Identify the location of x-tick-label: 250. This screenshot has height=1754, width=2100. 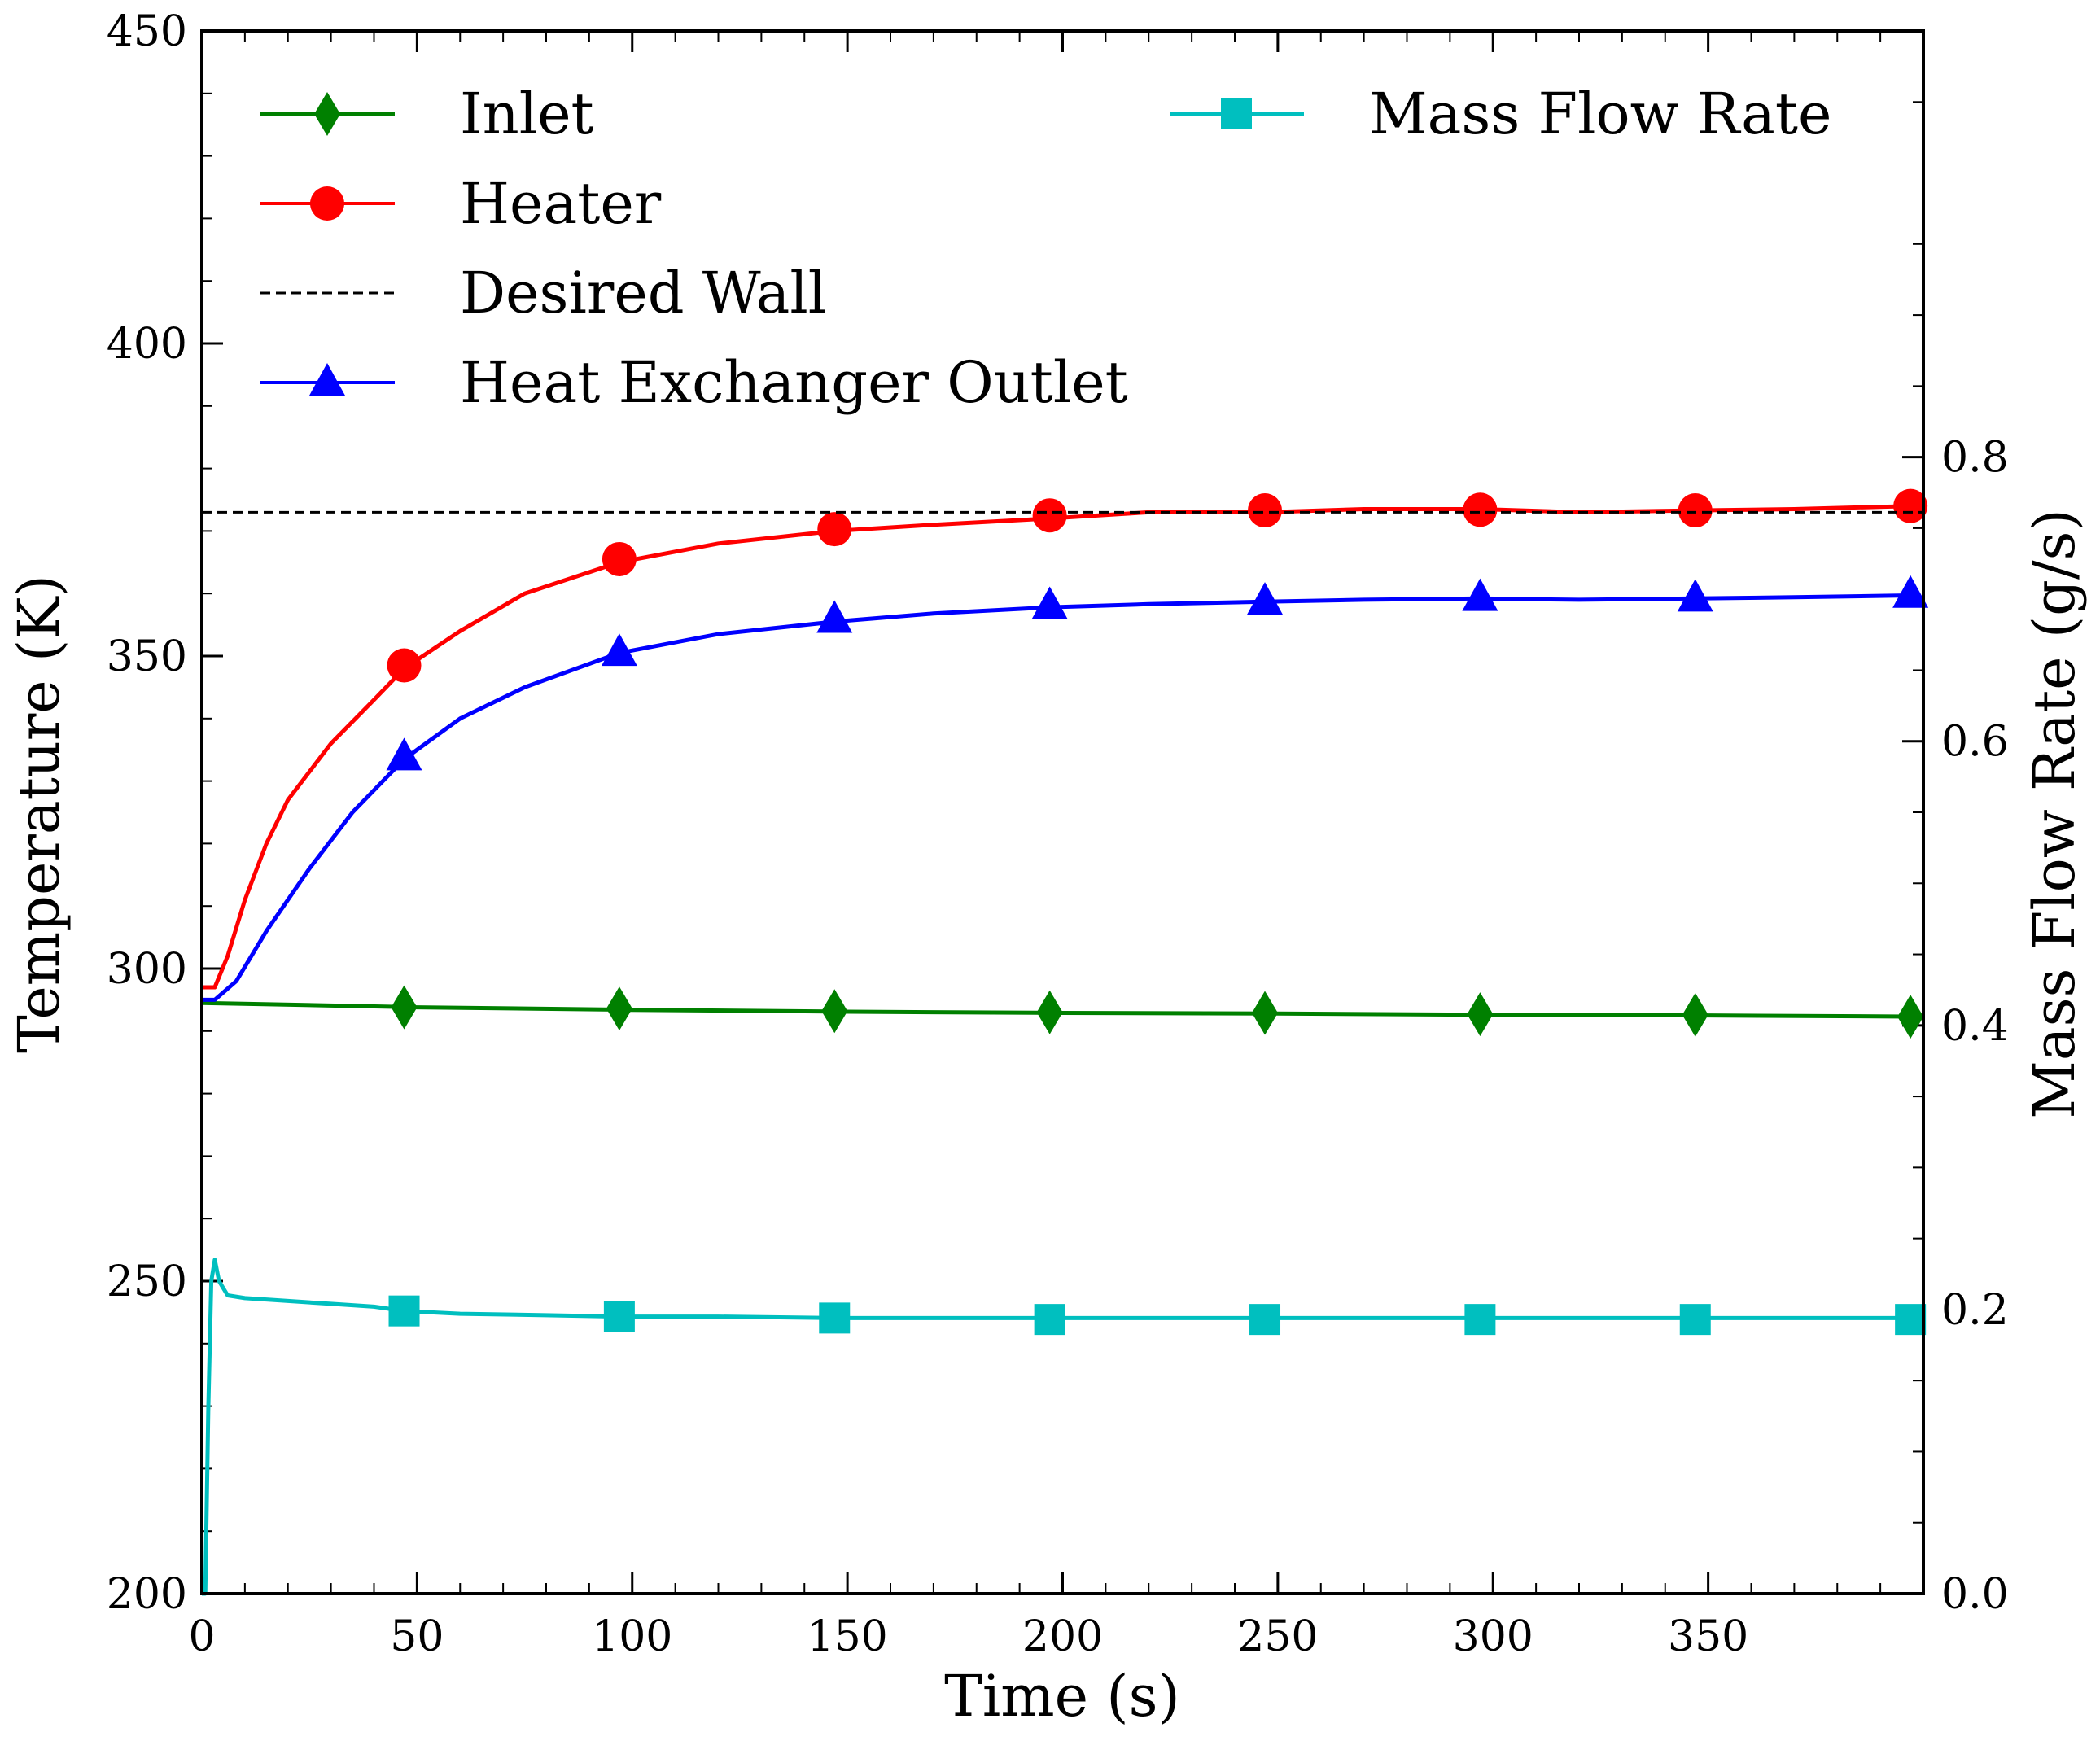
(1277, 1637).